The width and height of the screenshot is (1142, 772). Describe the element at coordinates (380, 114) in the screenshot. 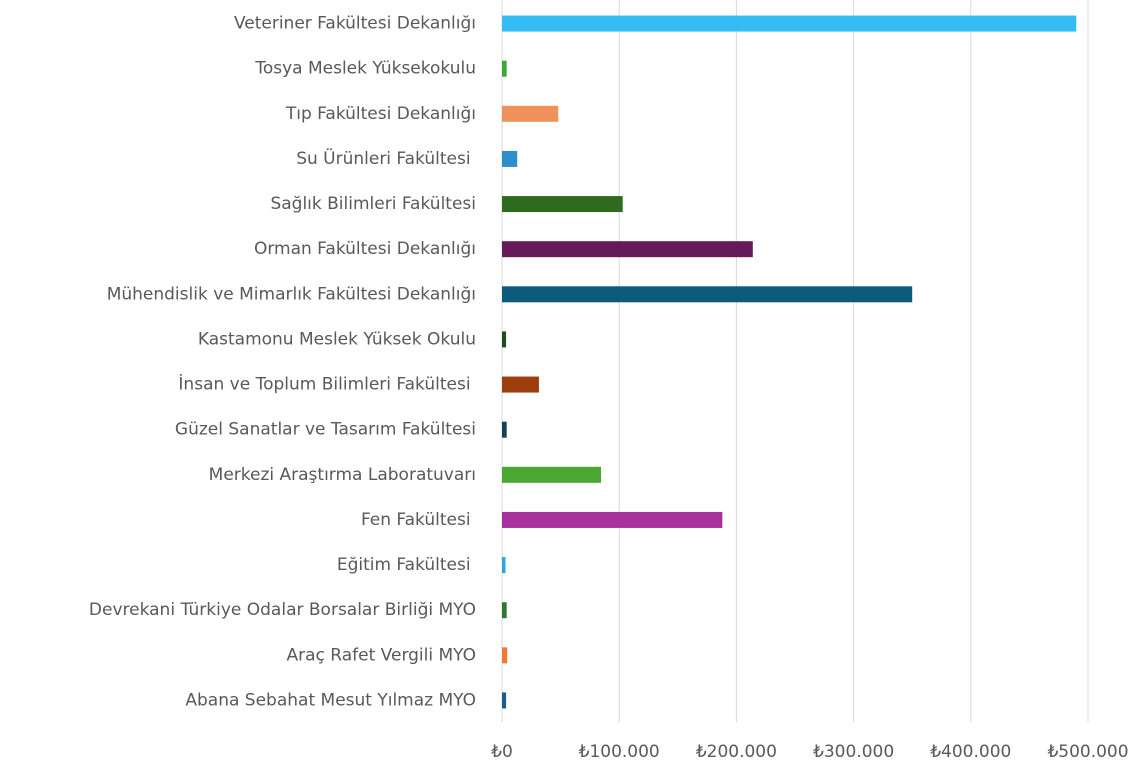

I see `y-tick-label: Tıp Fakültesi Dekanlığı` at that location.